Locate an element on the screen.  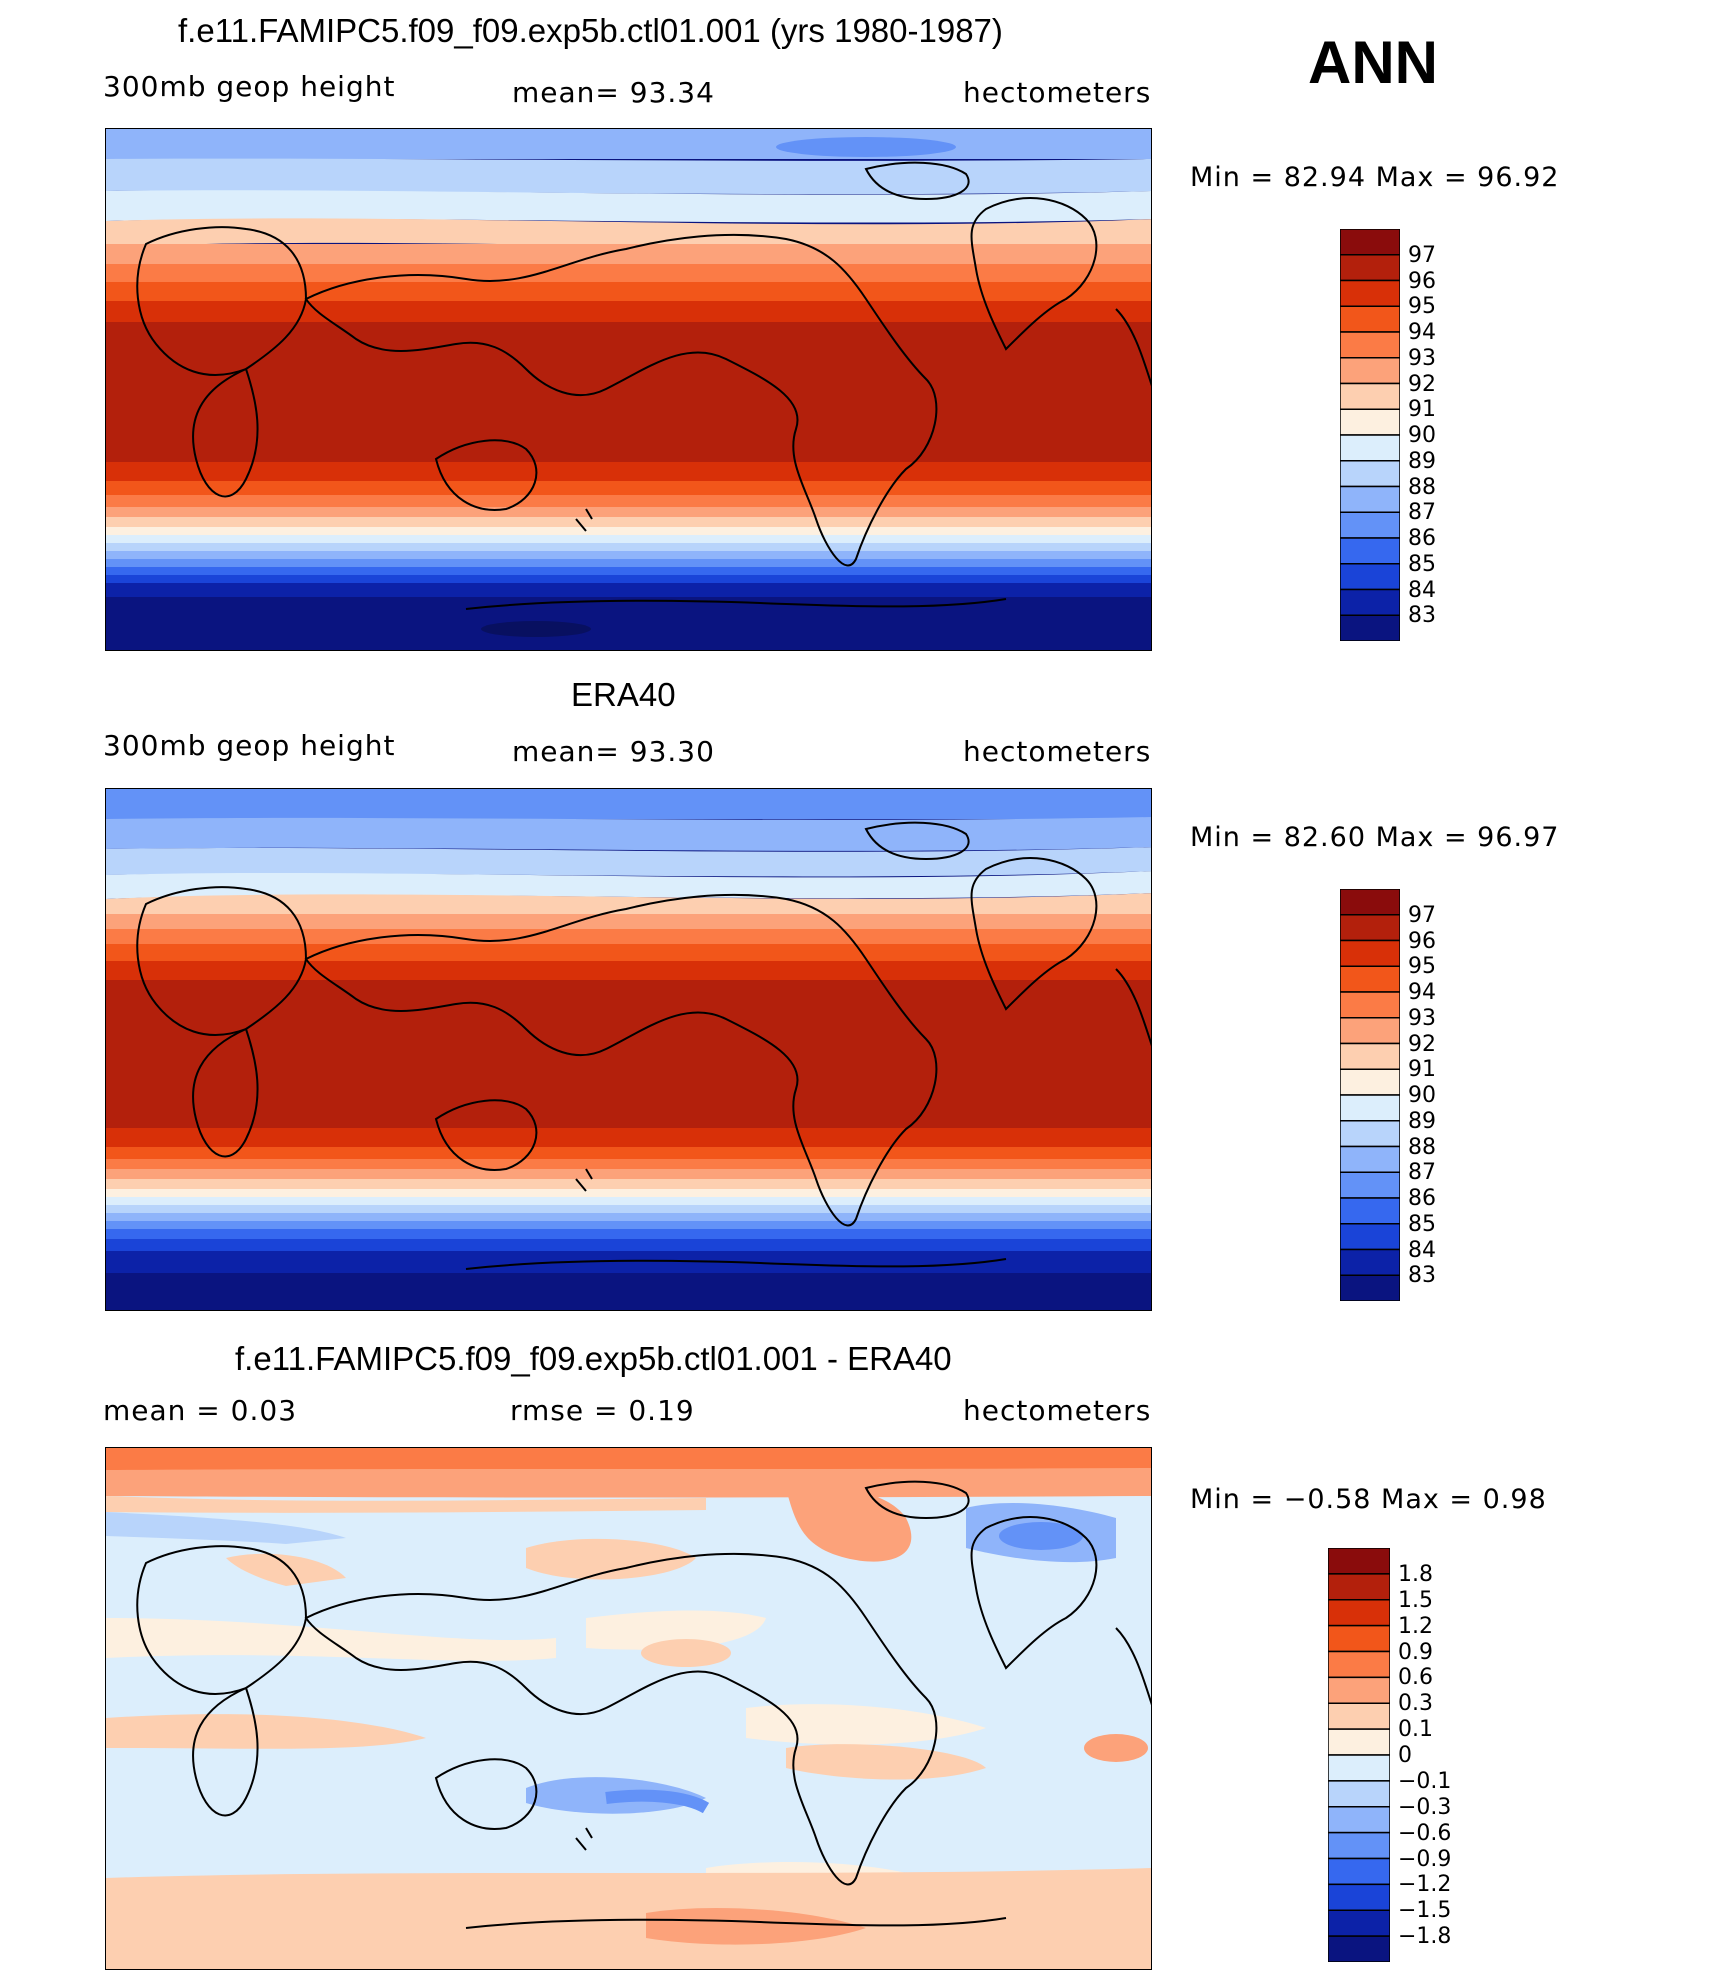
colorbar-tick-label: −1.2 is located at coordinates (1425, 1885).